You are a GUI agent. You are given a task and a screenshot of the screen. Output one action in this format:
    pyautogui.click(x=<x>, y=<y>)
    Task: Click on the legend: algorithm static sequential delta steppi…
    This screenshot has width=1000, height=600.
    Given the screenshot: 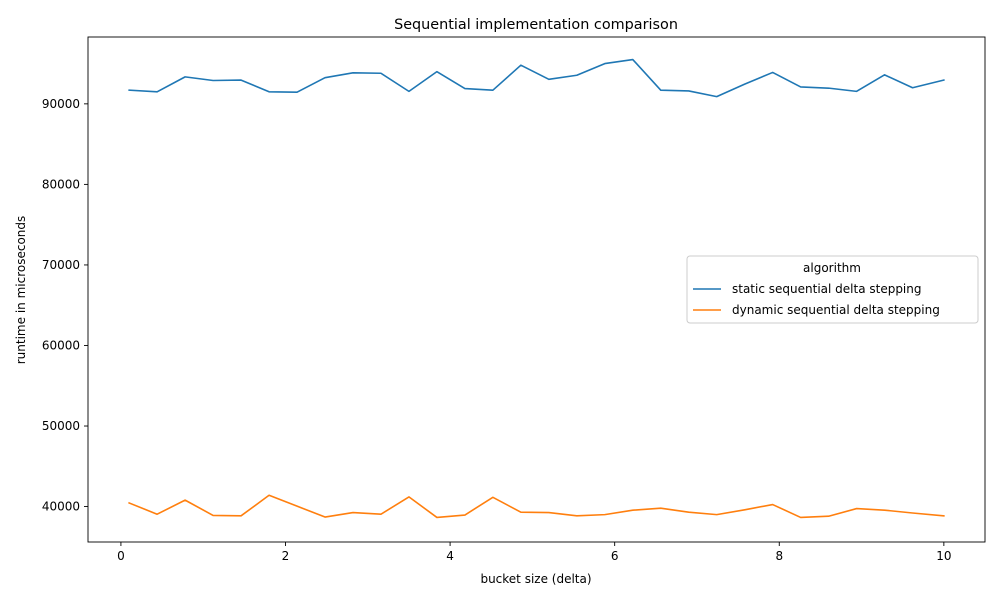 What is the action you would take?
    pyautogui.click(x=832, y=289)
    